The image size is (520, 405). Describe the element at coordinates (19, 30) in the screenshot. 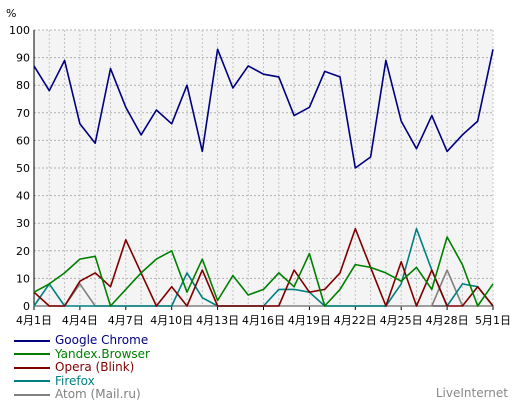

I see `y-tick-label: 100` at that location.